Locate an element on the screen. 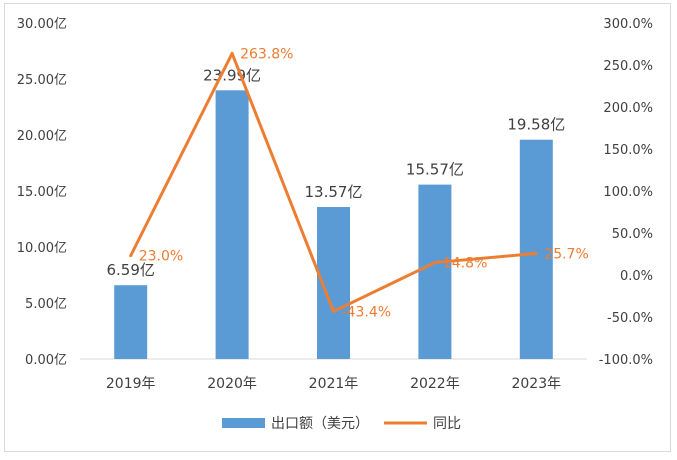 The height and width of the screenshot is (460, 677). left-tick-label: 25.00亿 is located at coordinates (42, 80).